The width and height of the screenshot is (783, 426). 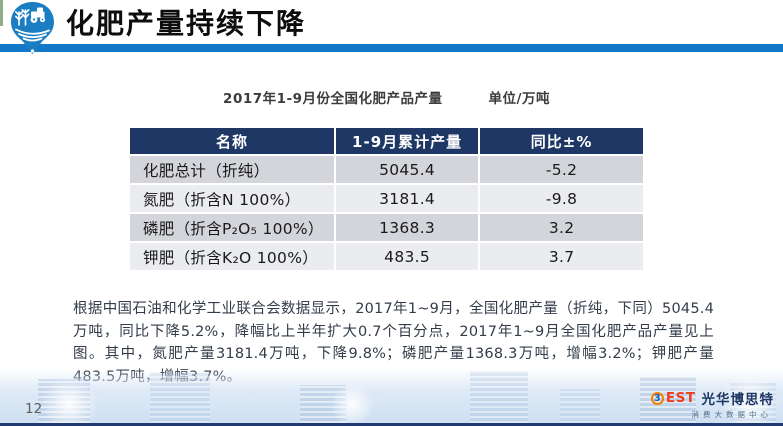 I want to click on cell-production: 1368.3, so click(x=407, y=227).